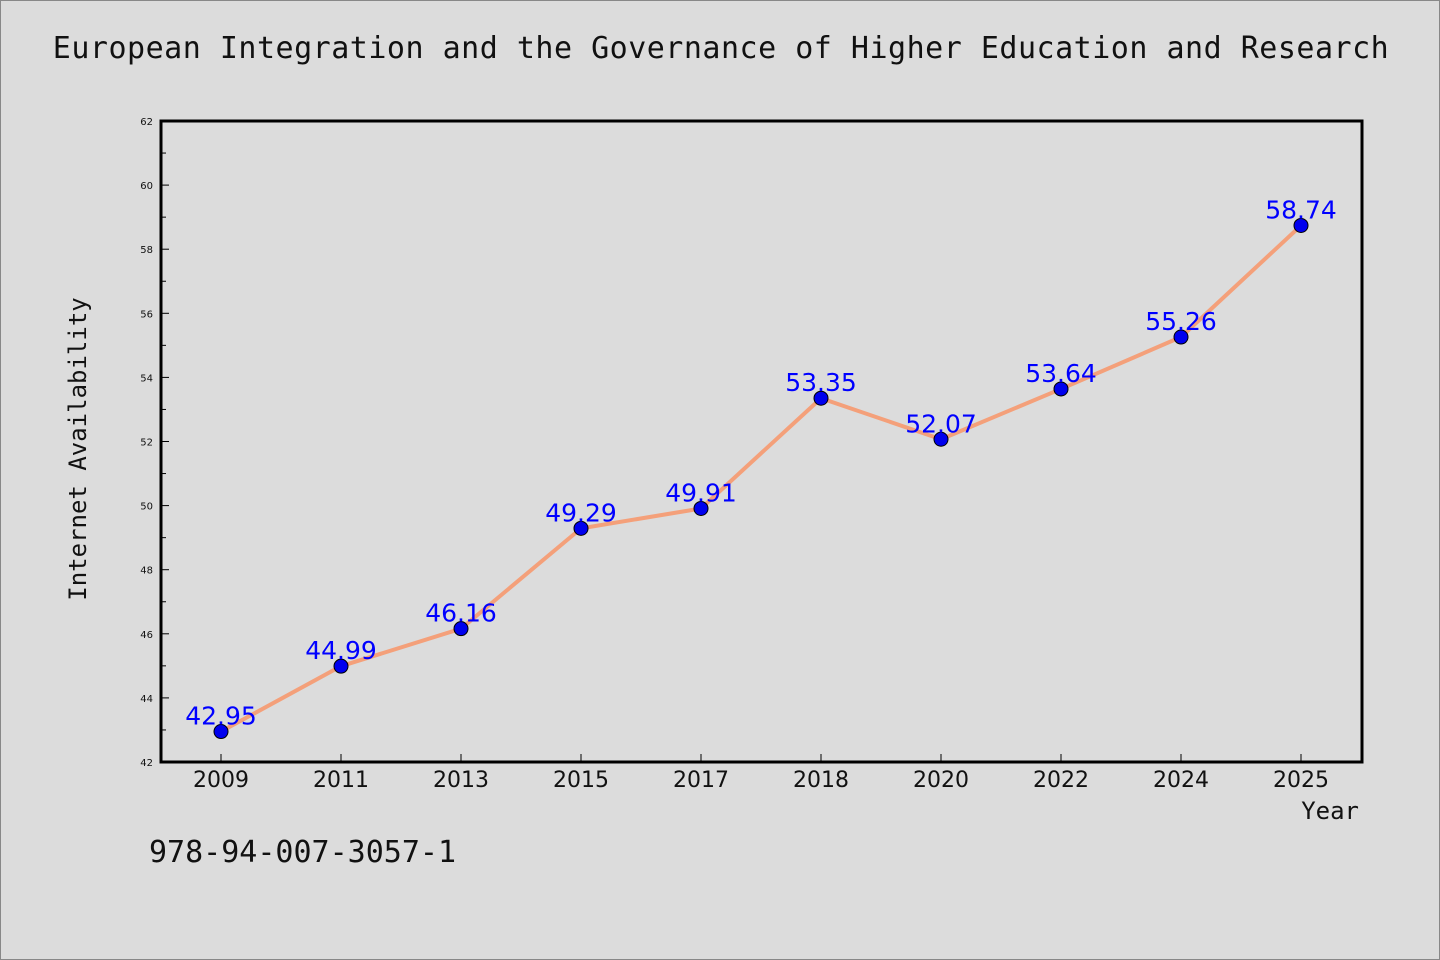 The width and height of the screenshot is (1440, 960). I want to click on x-tick-label: 2024, so click(1181, 780).